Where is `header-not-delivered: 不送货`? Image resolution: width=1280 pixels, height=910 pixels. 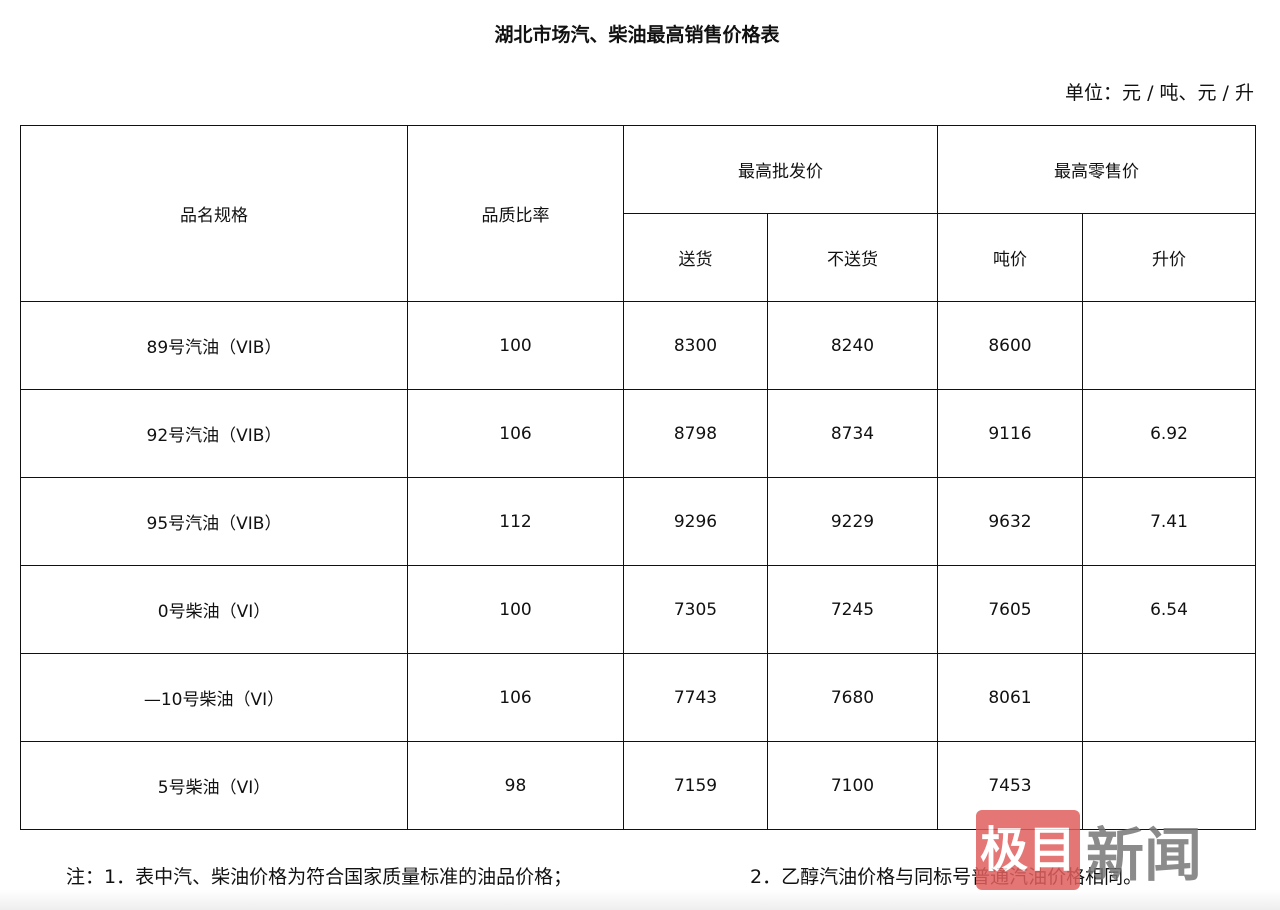
header-not-delivered: 不送货 is located at coordinates (852, 257).